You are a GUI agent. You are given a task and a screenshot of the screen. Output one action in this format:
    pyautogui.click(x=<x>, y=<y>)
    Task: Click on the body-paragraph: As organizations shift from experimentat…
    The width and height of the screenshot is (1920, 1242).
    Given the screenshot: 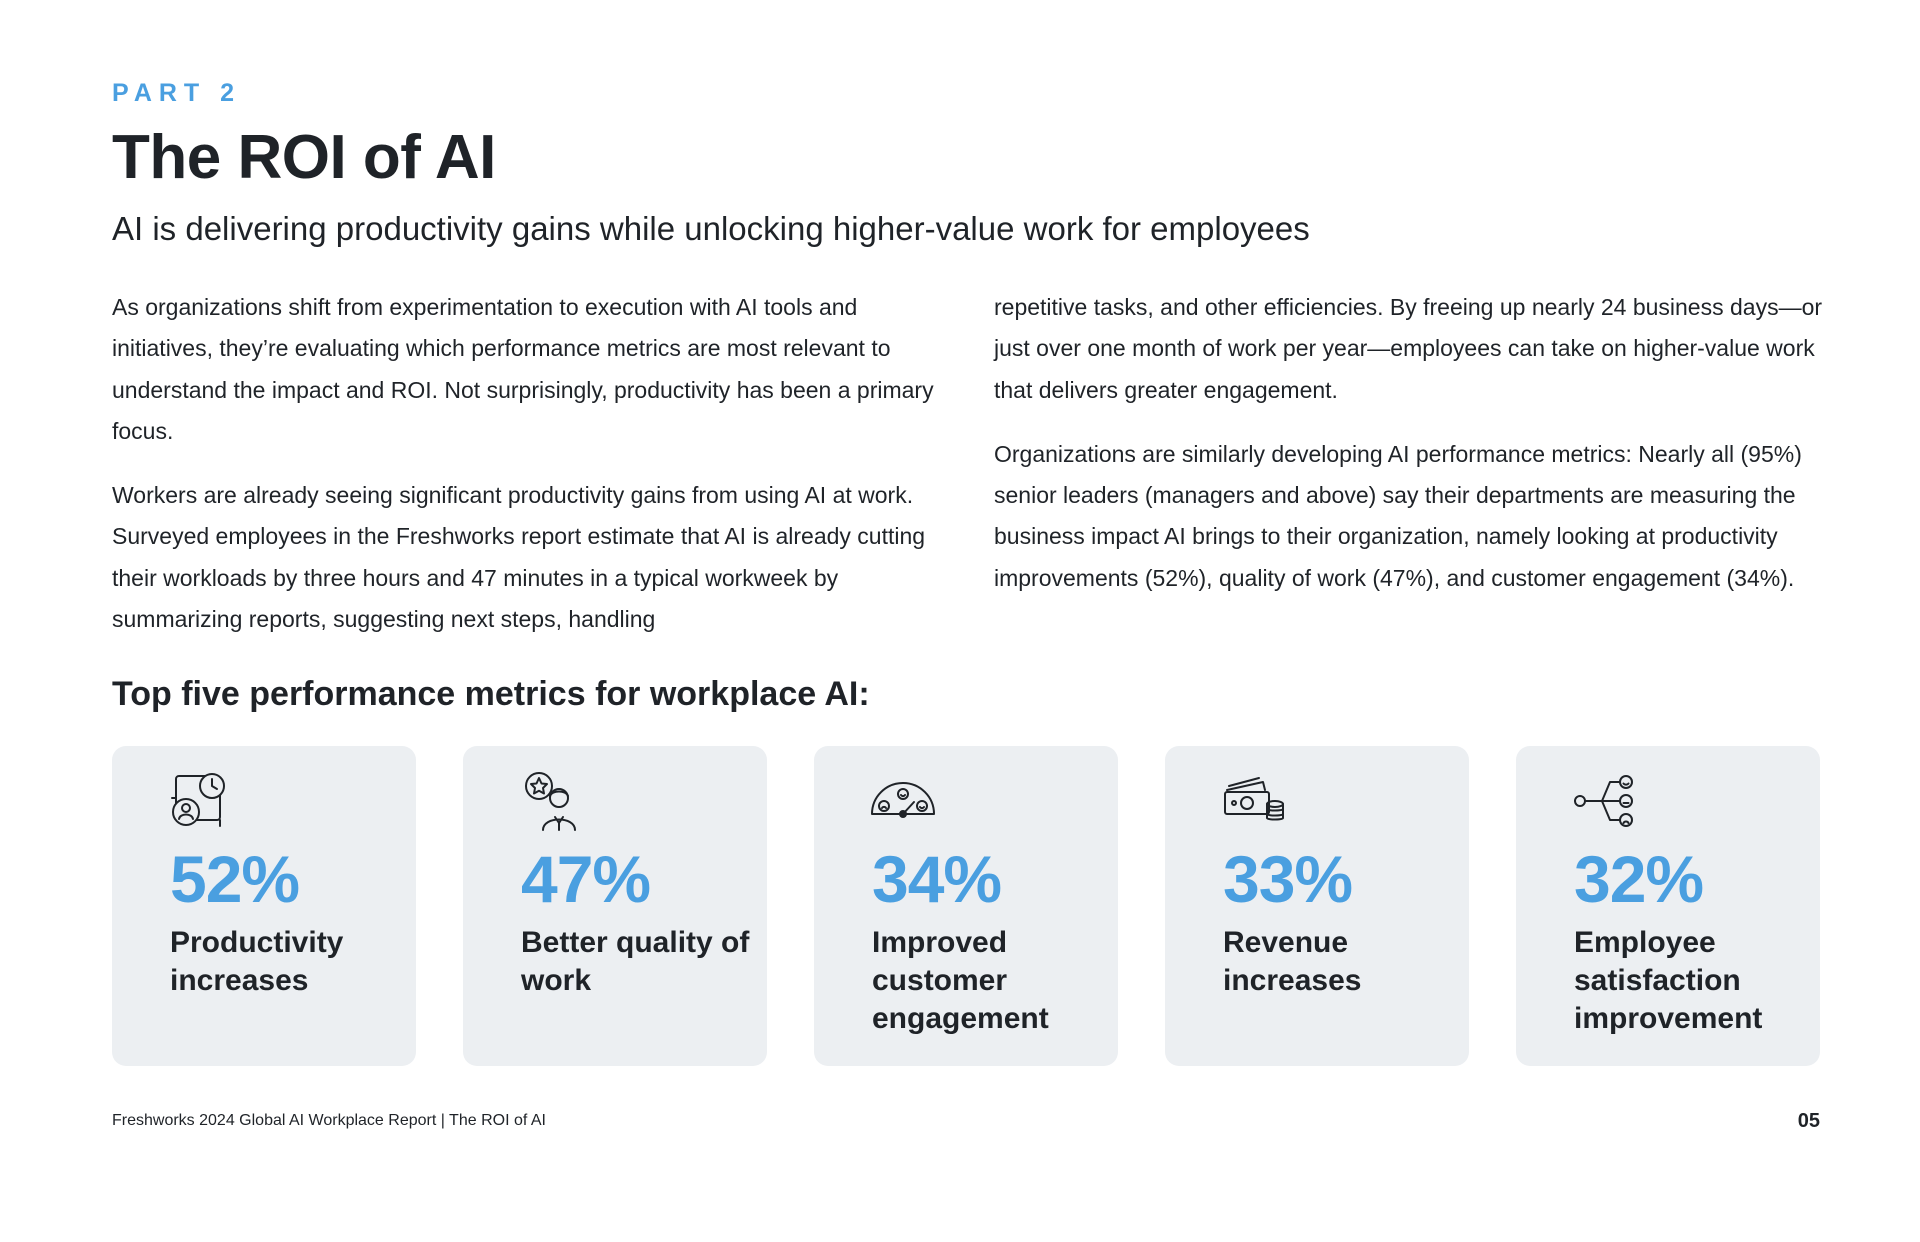 What is the action you would take?
    pyautogui.click(x=523, y=369)
    